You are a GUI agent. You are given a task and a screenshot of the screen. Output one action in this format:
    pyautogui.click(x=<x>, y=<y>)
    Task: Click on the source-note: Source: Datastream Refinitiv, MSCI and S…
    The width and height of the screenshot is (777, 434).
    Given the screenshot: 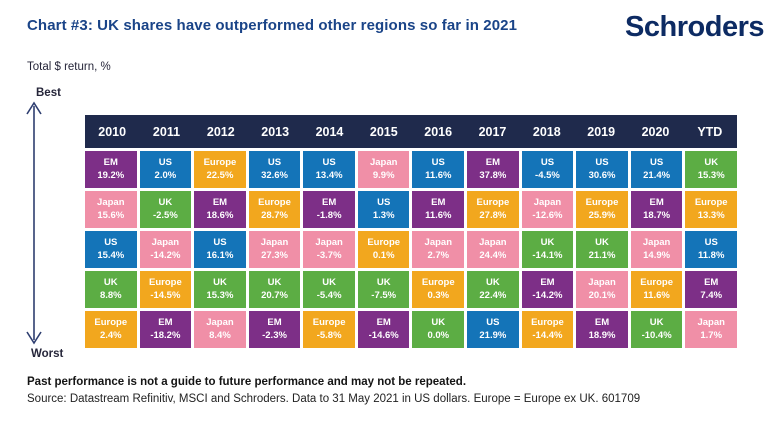 What is the action you would take?
    pyautogui.click(x=334, y=399)
    